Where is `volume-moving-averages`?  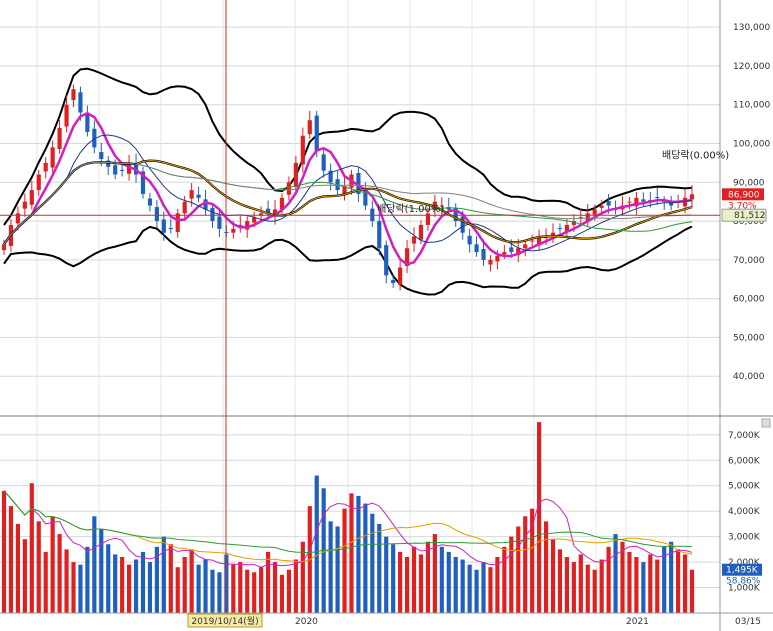
volume-moving-averages is located at coordinates (348, 529).